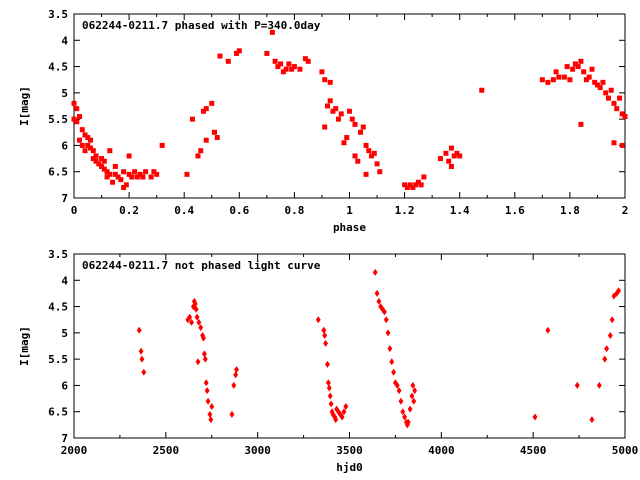 The image size is (640, 480). What do you see at coordinates (74, 210) in the screenshot?
I see `x-tick-label: 0` at bounding box center [74, 210].